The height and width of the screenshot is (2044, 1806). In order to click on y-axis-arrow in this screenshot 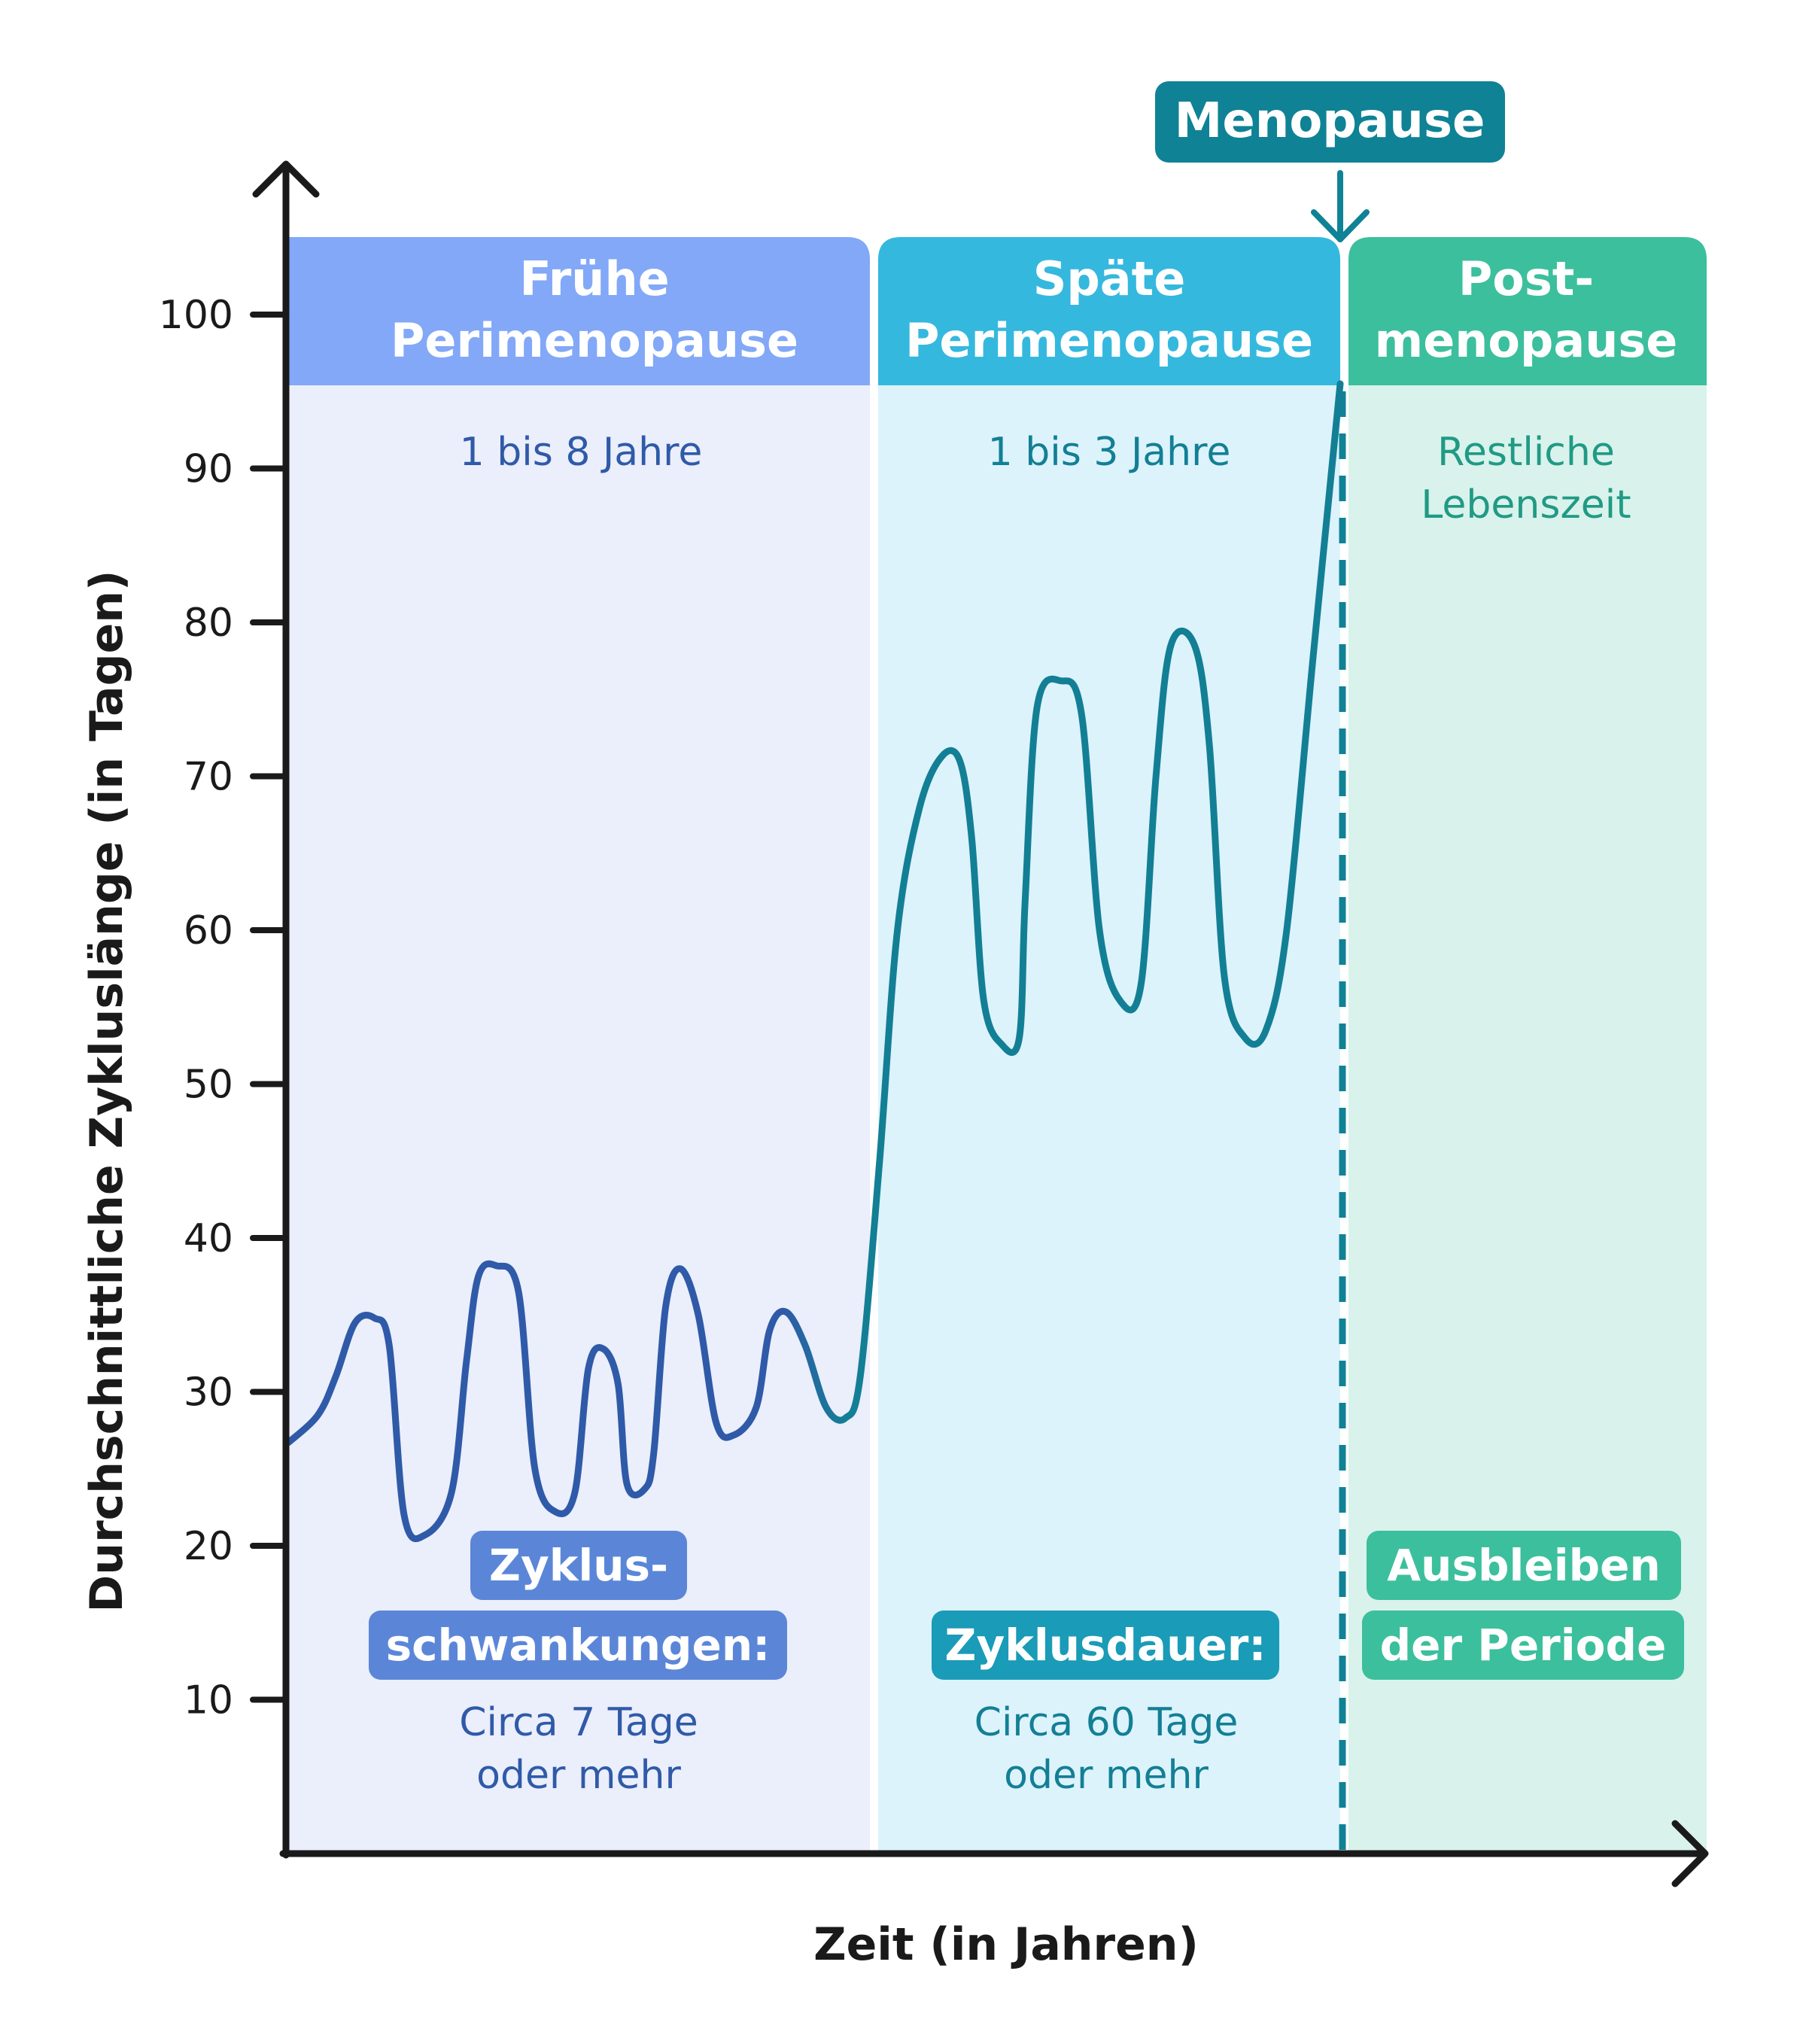, I will do `click(286, 179)`.